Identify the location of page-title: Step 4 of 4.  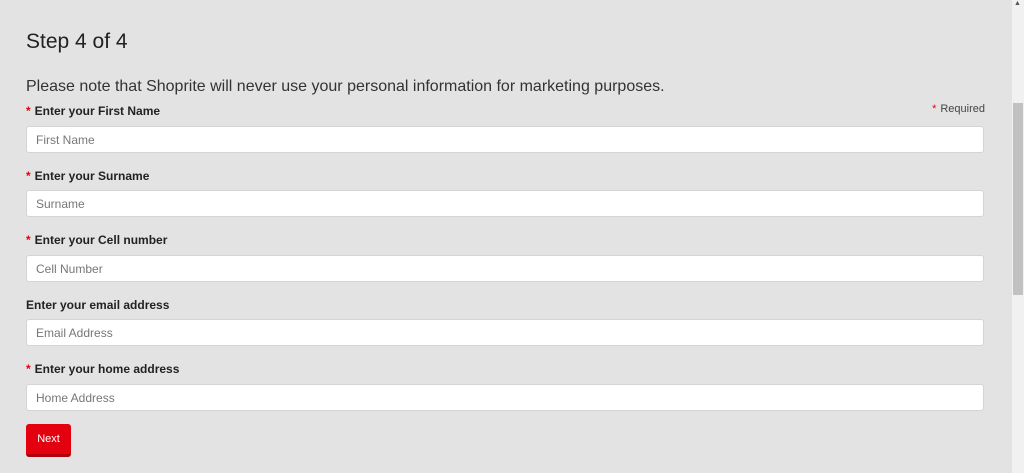
(77, 41).